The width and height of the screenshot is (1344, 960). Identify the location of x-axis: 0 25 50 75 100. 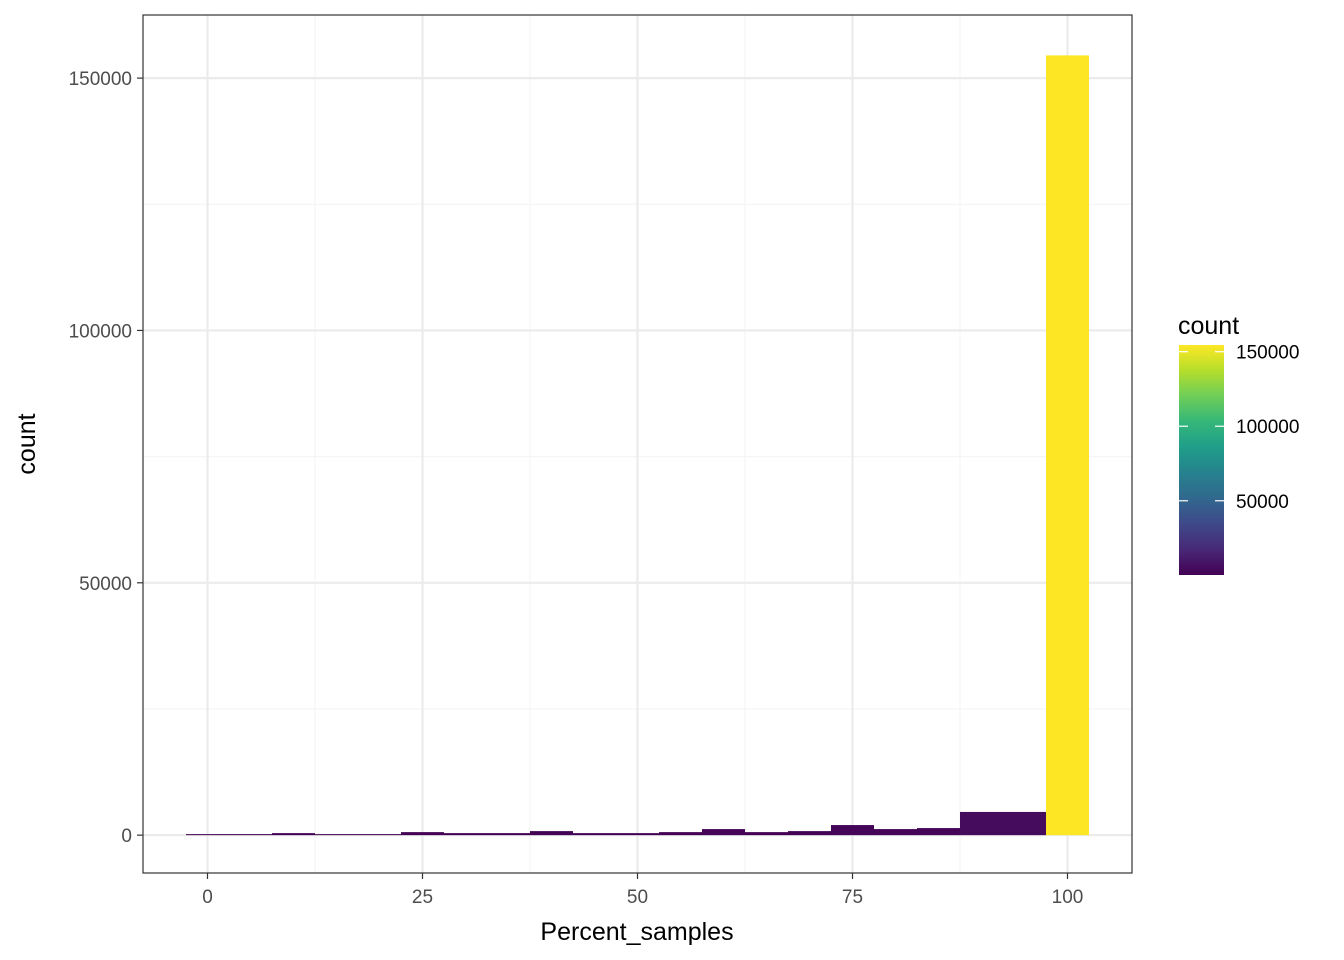
(642, 890).